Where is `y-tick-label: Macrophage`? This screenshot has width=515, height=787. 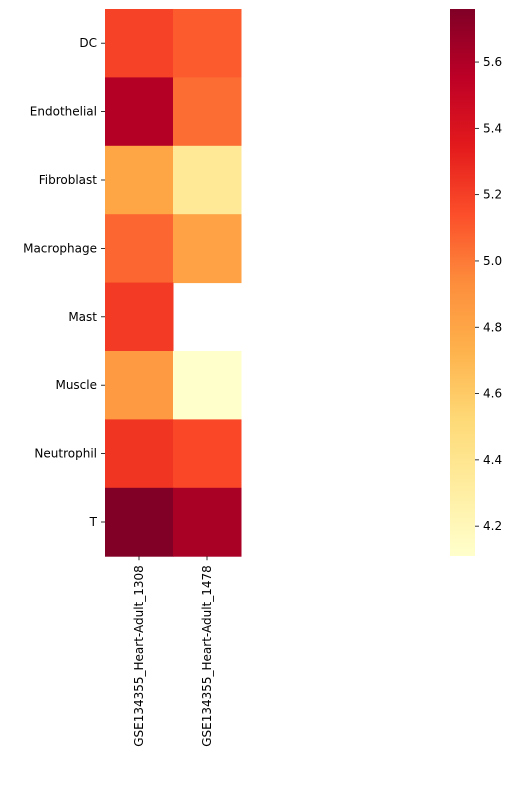 y-tick-label: Macrophage is located at coordinates (60, 248).